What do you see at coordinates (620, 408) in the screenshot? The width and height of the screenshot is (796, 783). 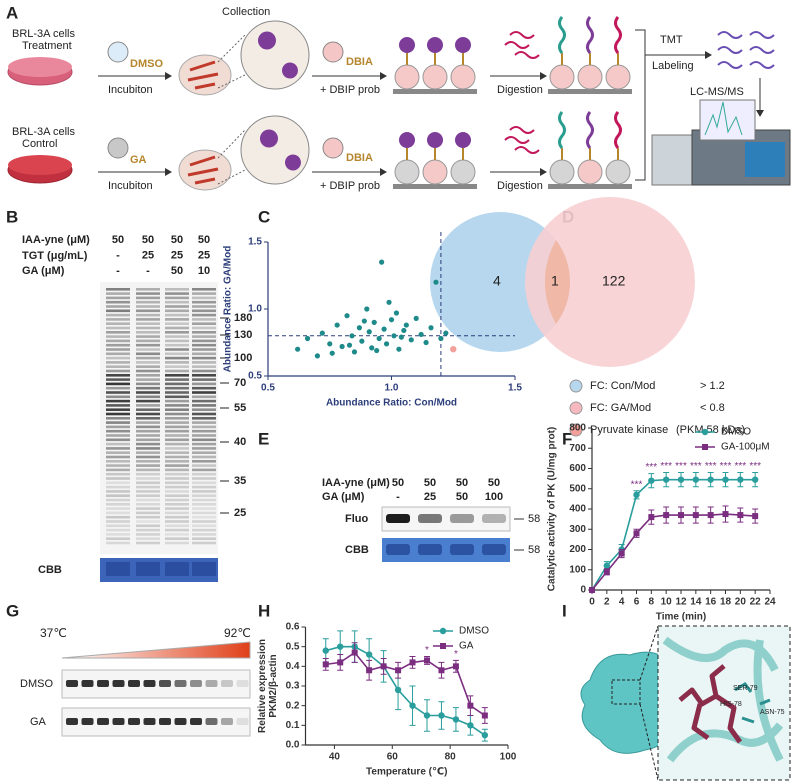 I see `legend-label: FC: GA/Mod` at bounding box center [620, 408].